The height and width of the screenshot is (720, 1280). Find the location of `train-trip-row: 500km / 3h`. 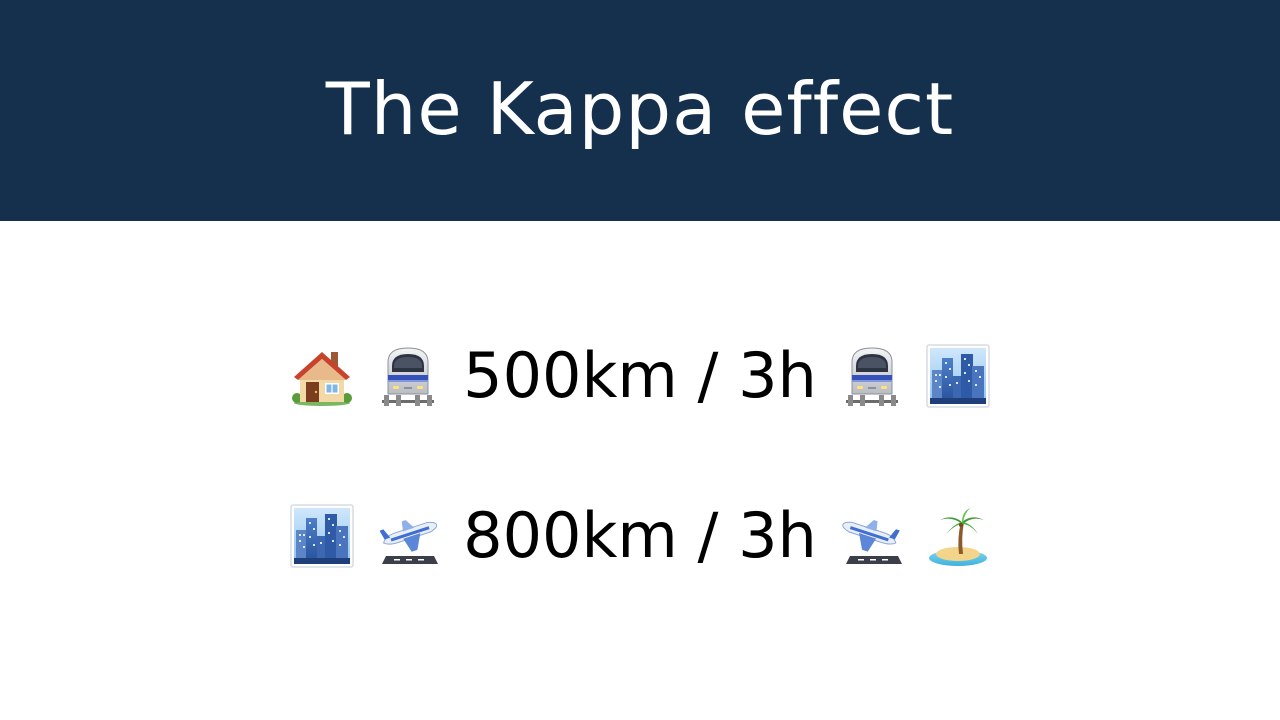

train-trip-row: 500km / 3h is located at coordinates (640, 376).